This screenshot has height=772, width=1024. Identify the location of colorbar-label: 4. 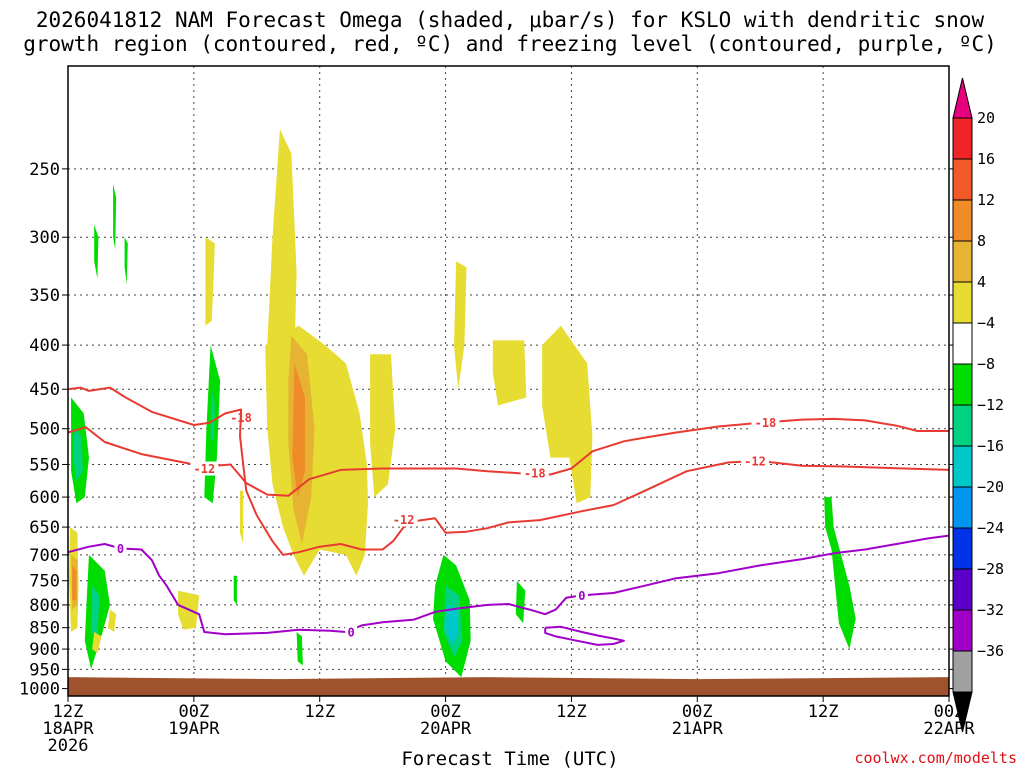
(981, 282).